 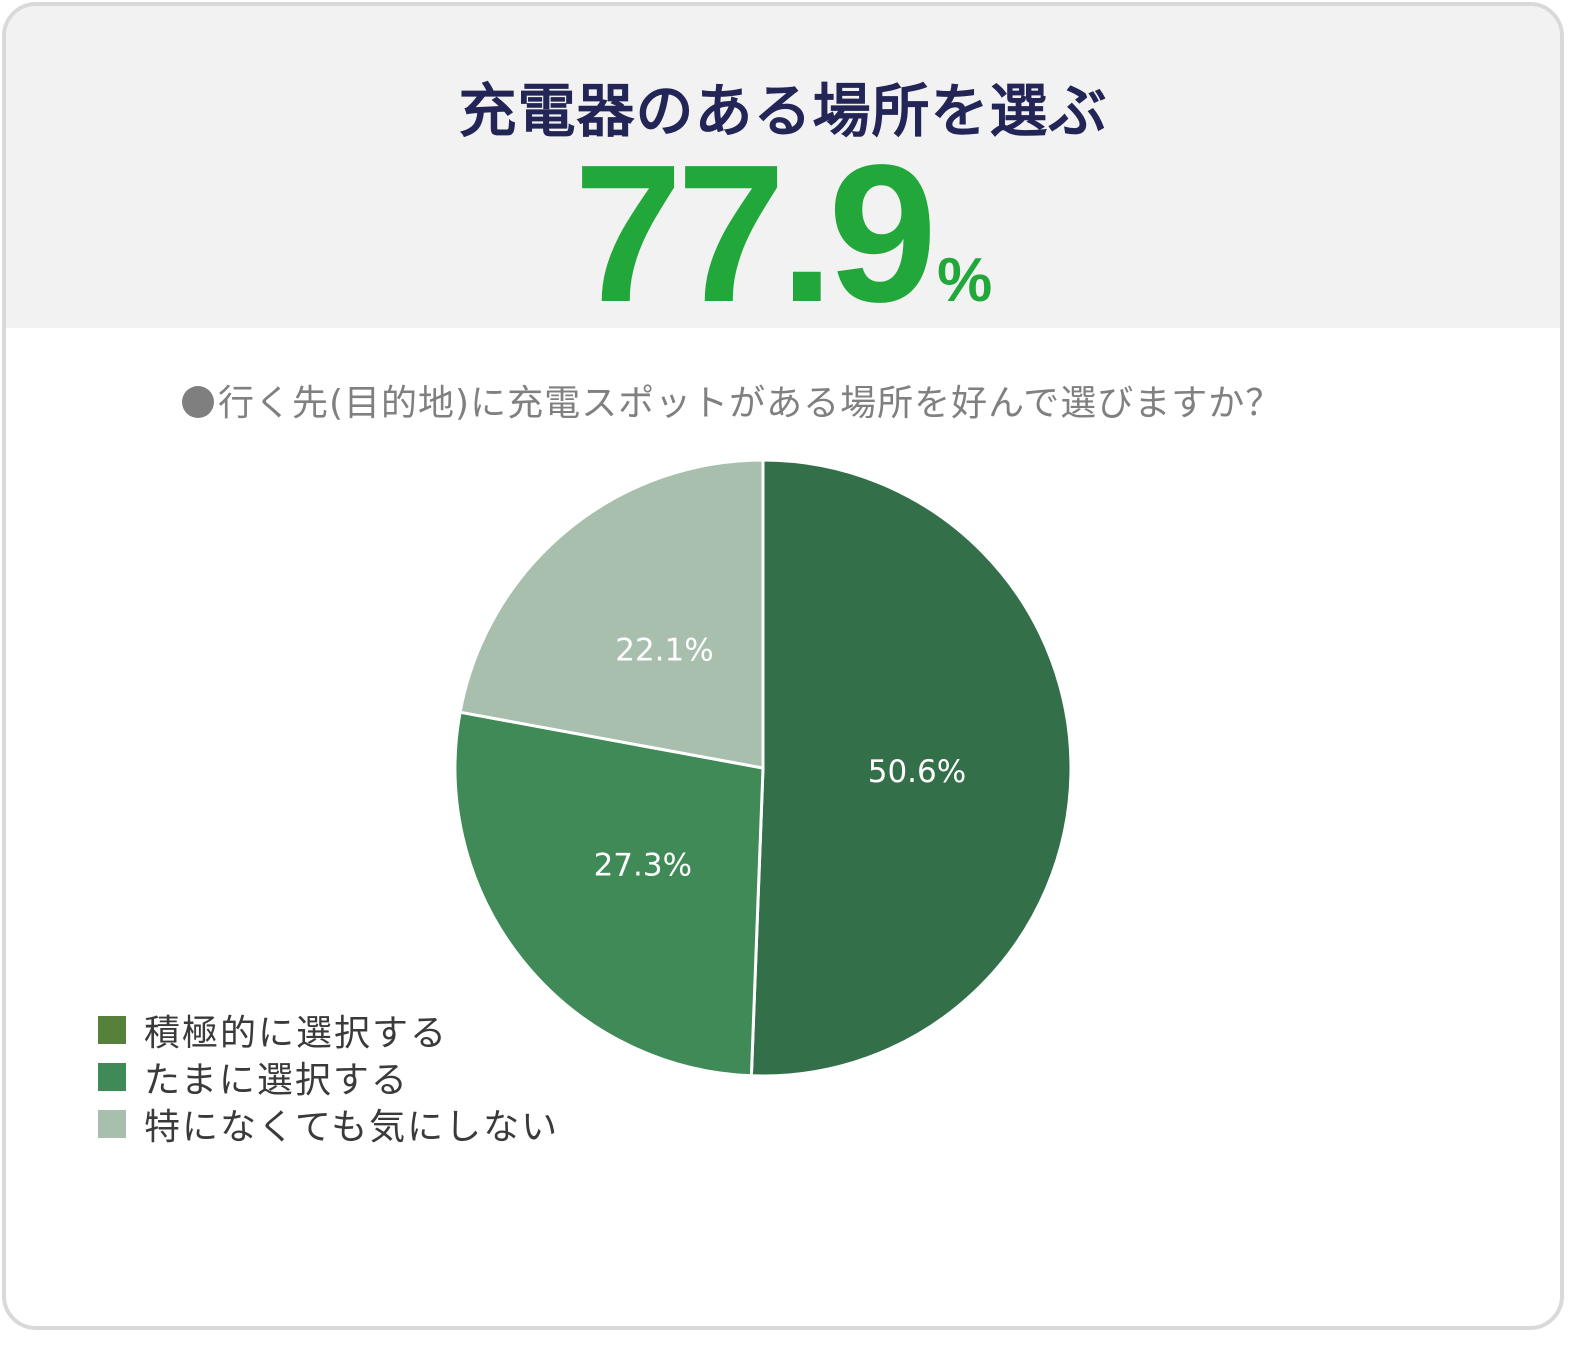 I want to click on legend-label: 特になくても気にしない, so click(x=352, y=1127).